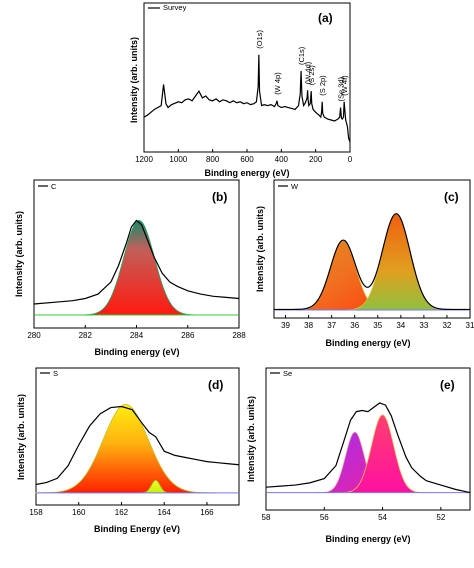 The width and height of the screenshot is (474, 568). I want to click on panel-c-x-tick-label: 31, so click(470, 325).